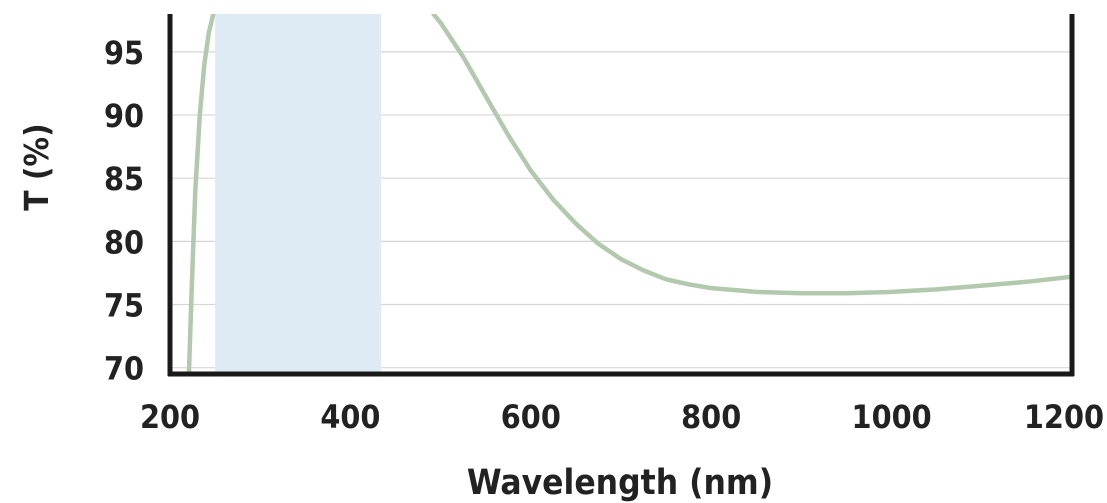  Describe the element at coordinates (892, 417) in the screenshot. I see `x-tick-label-1000: 1000` at that location.